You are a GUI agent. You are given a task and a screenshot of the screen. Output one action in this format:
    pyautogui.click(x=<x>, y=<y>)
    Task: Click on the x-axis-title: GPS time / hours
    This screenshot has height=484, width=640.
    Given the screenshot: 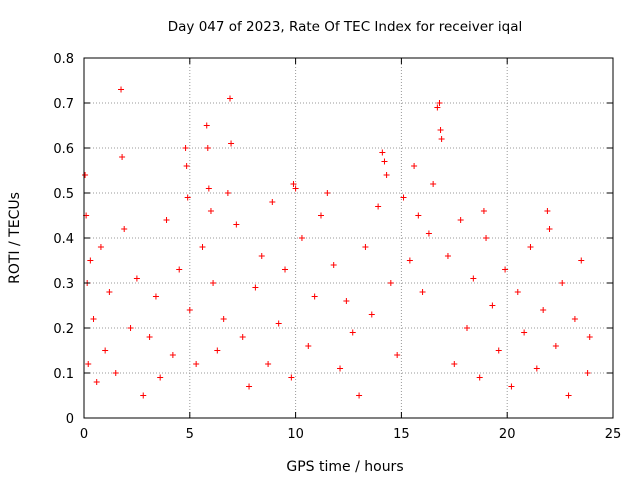 What is the action you would take?
    pyautogui.click(x=344, y=467)
    